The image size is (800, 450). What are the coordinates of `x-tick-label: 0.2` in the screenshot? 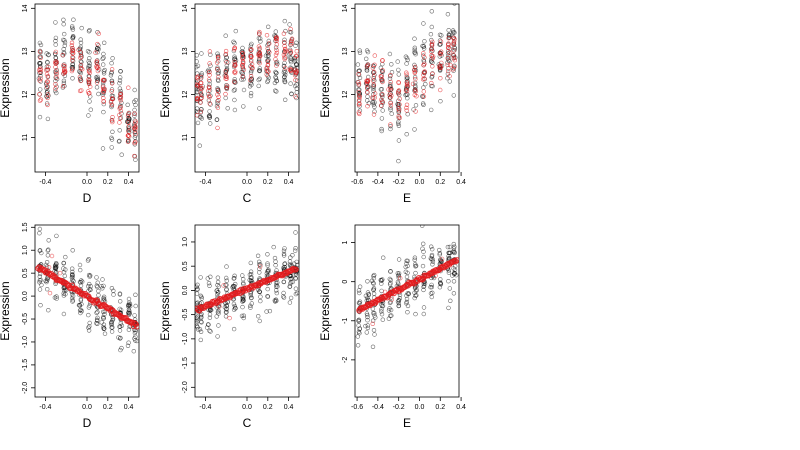 It's located at (268, 182).